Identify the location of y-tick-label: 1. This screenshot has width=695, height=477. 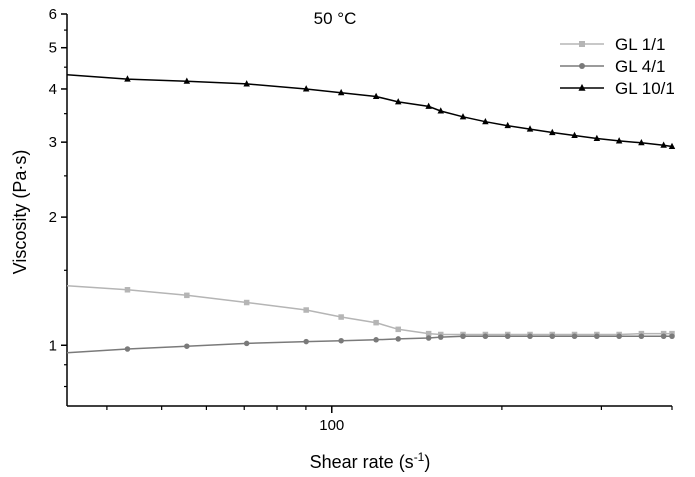
(53, 345).